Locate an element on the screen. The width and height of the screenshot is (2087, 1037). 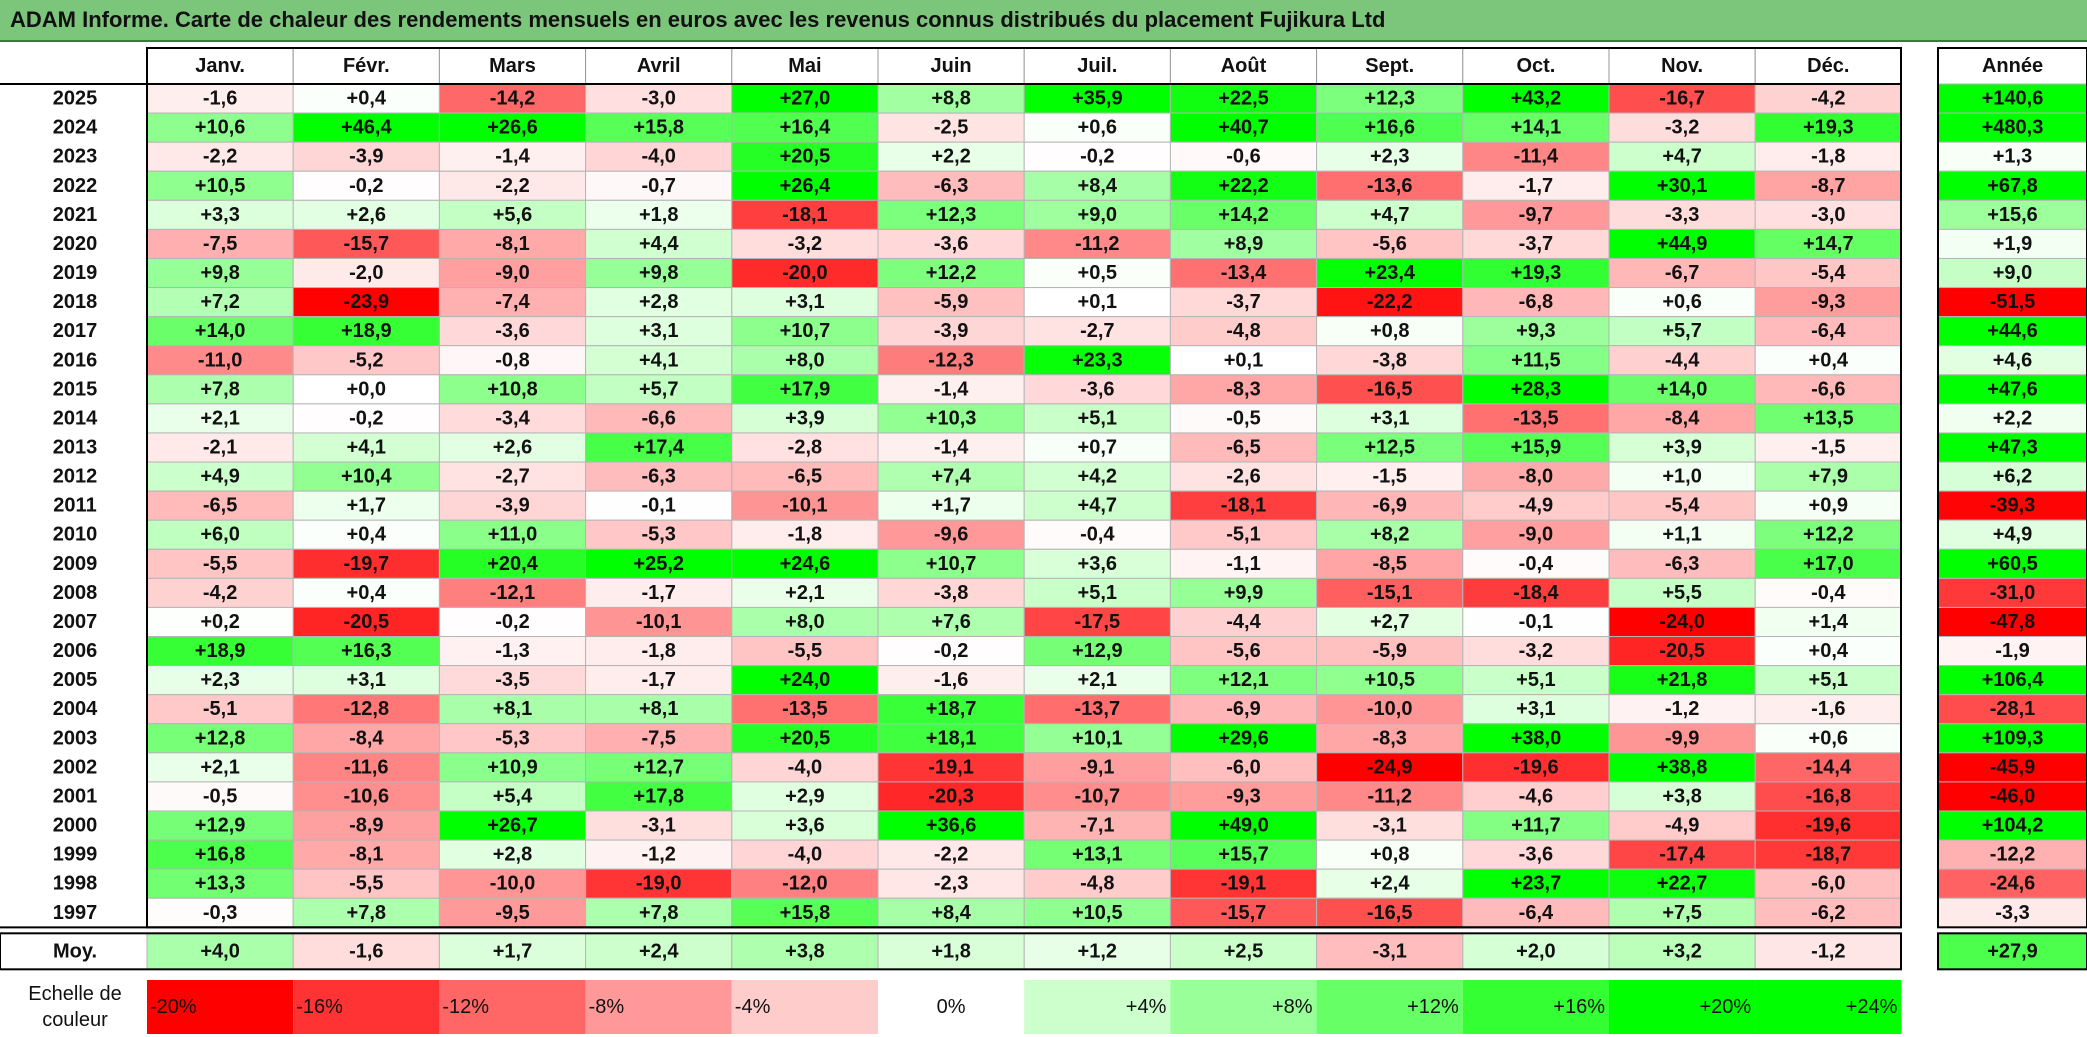
cell-value: +13,1 is located at coordinates (1097, 855).